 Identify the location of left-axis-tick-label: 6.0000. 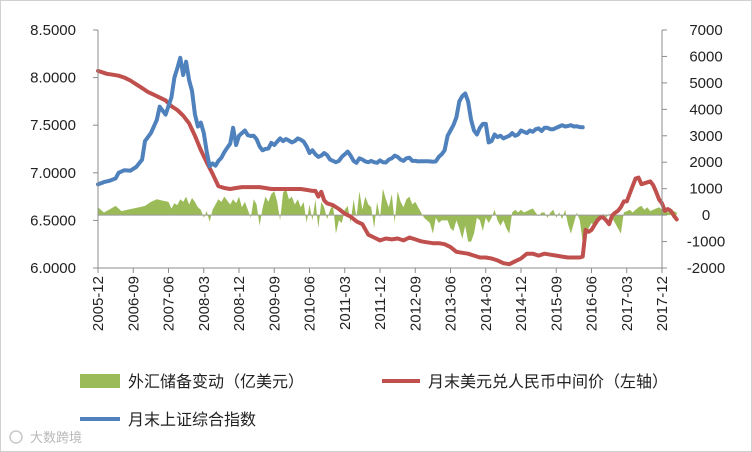
(53, 268).